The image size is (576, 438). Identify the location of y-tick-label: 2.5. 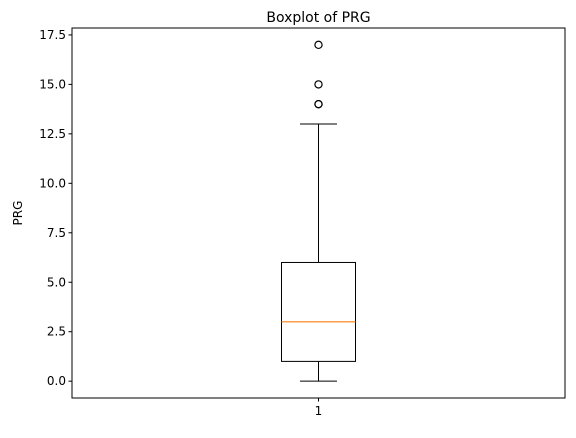
(56, 332).